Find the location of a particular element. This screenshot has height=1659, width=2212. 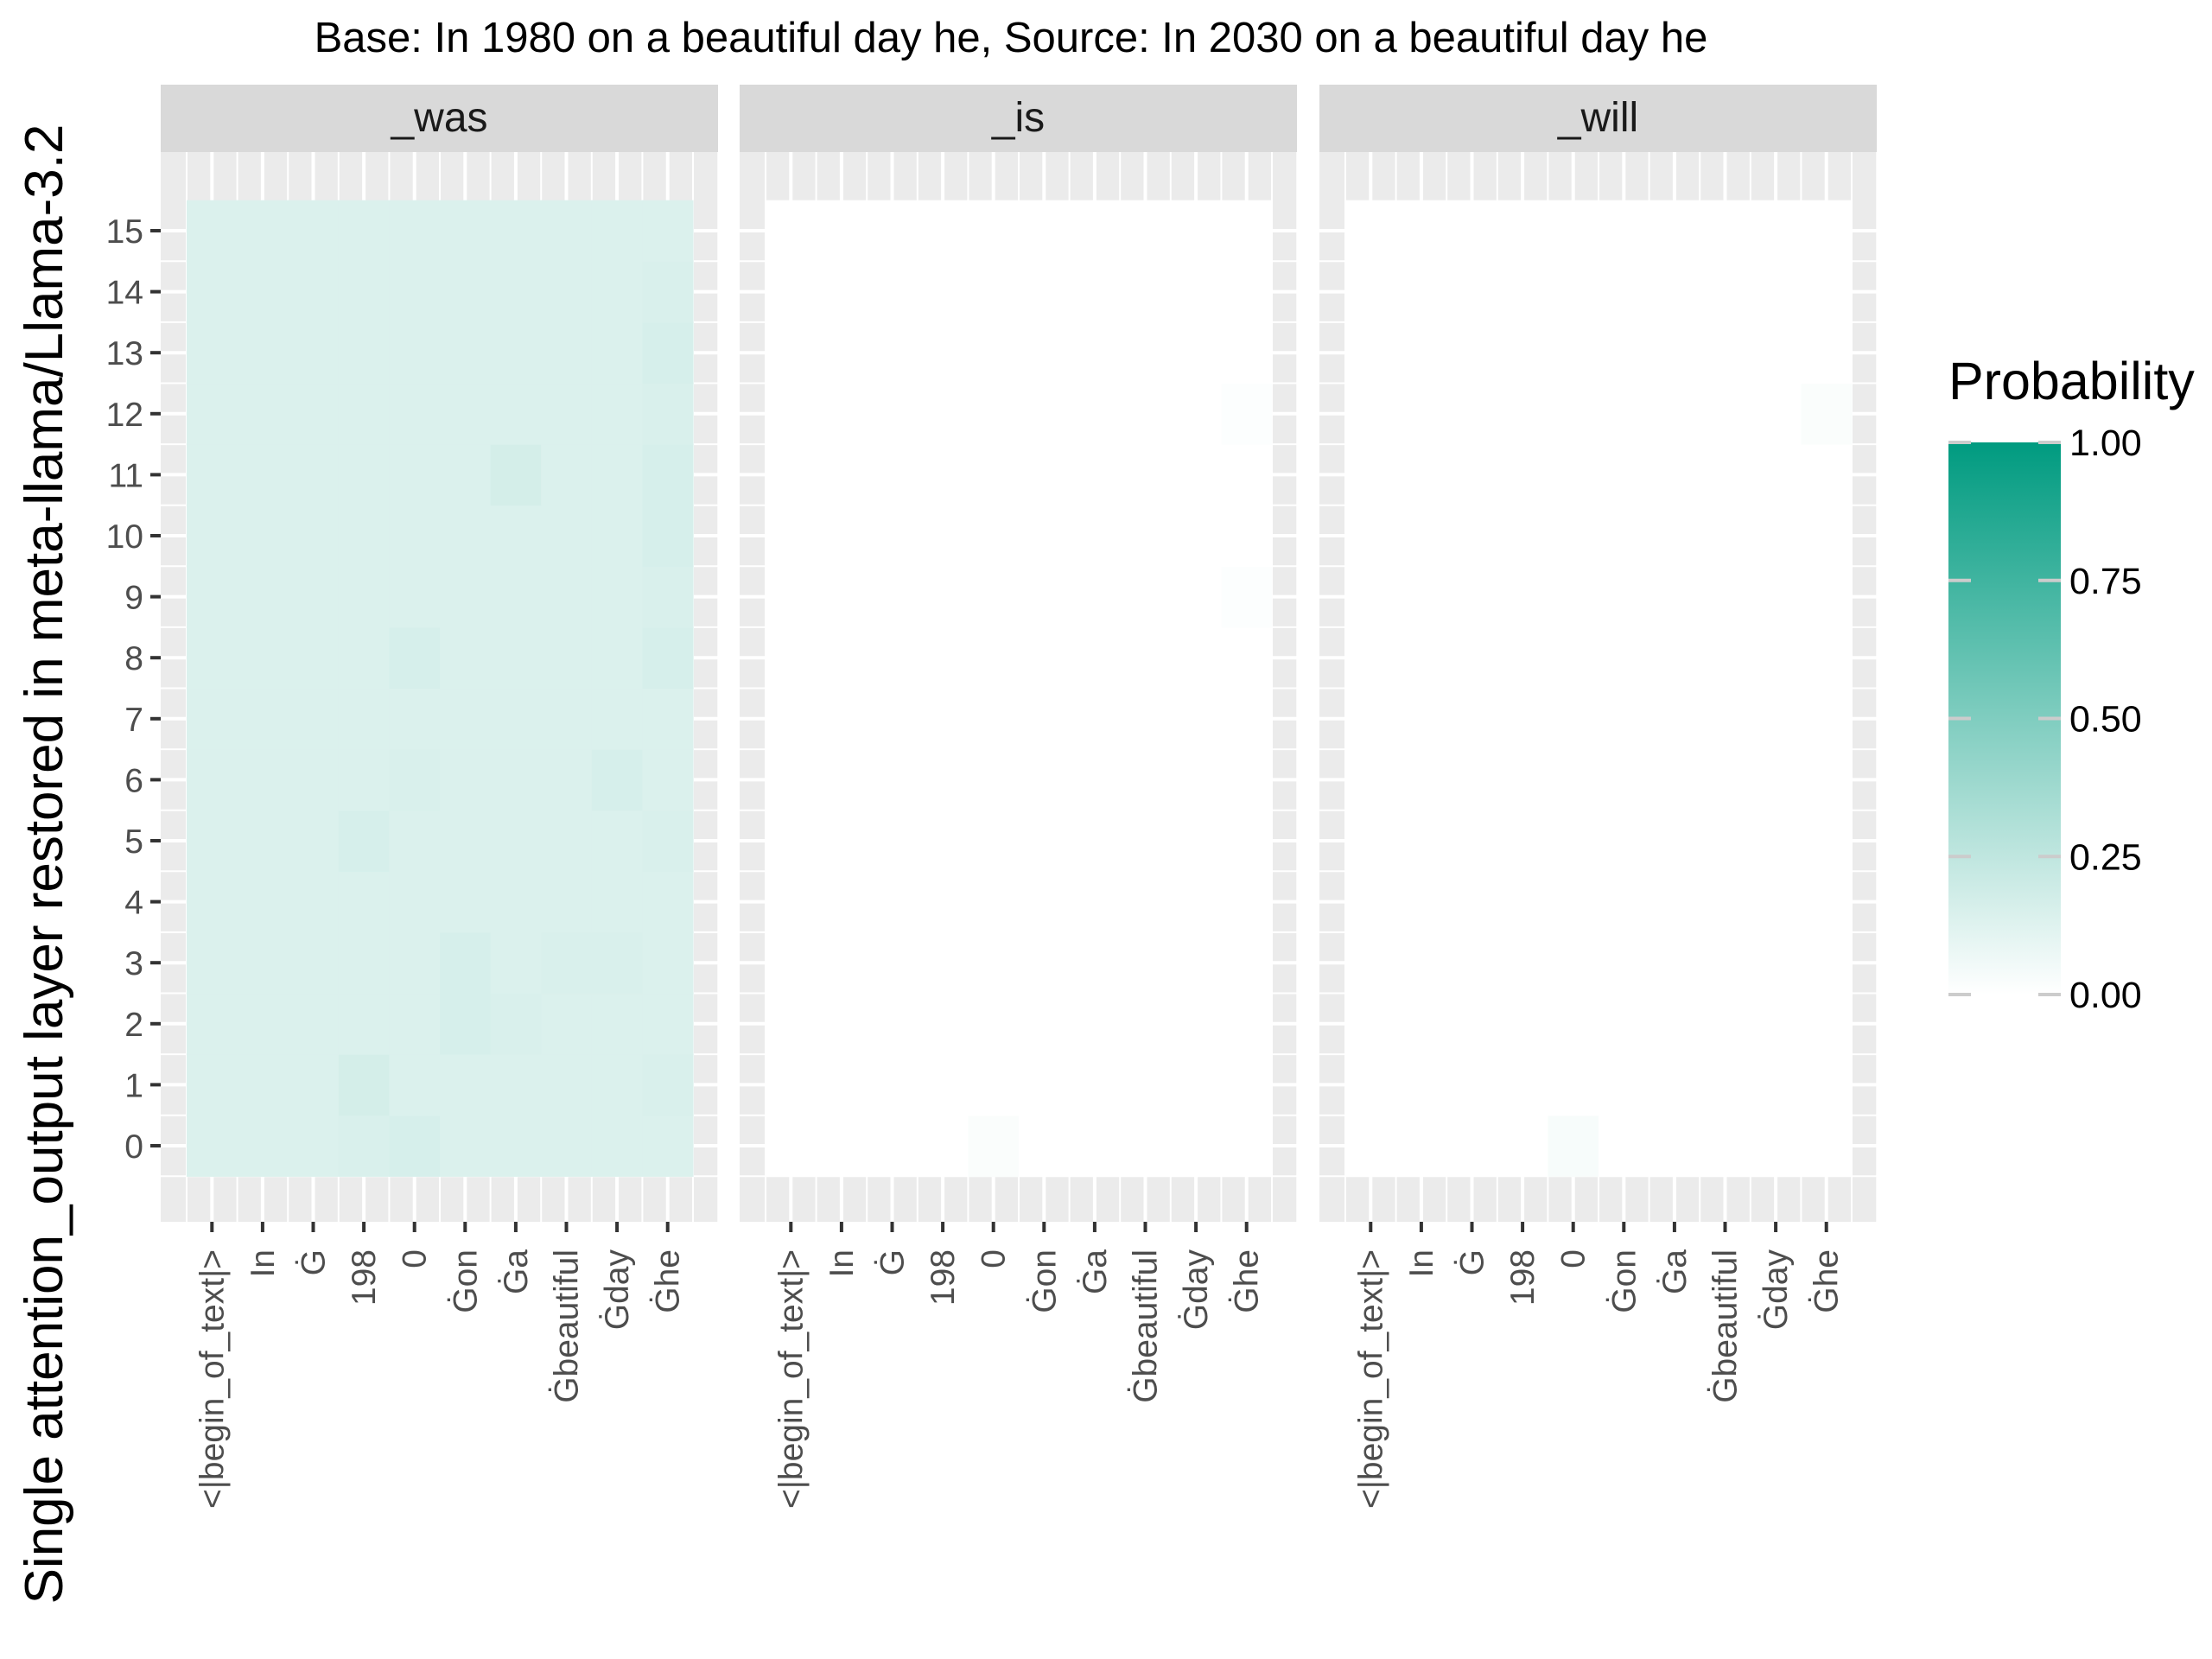

x-tick-label: Ġday is located at coordinates (1196, 1290).